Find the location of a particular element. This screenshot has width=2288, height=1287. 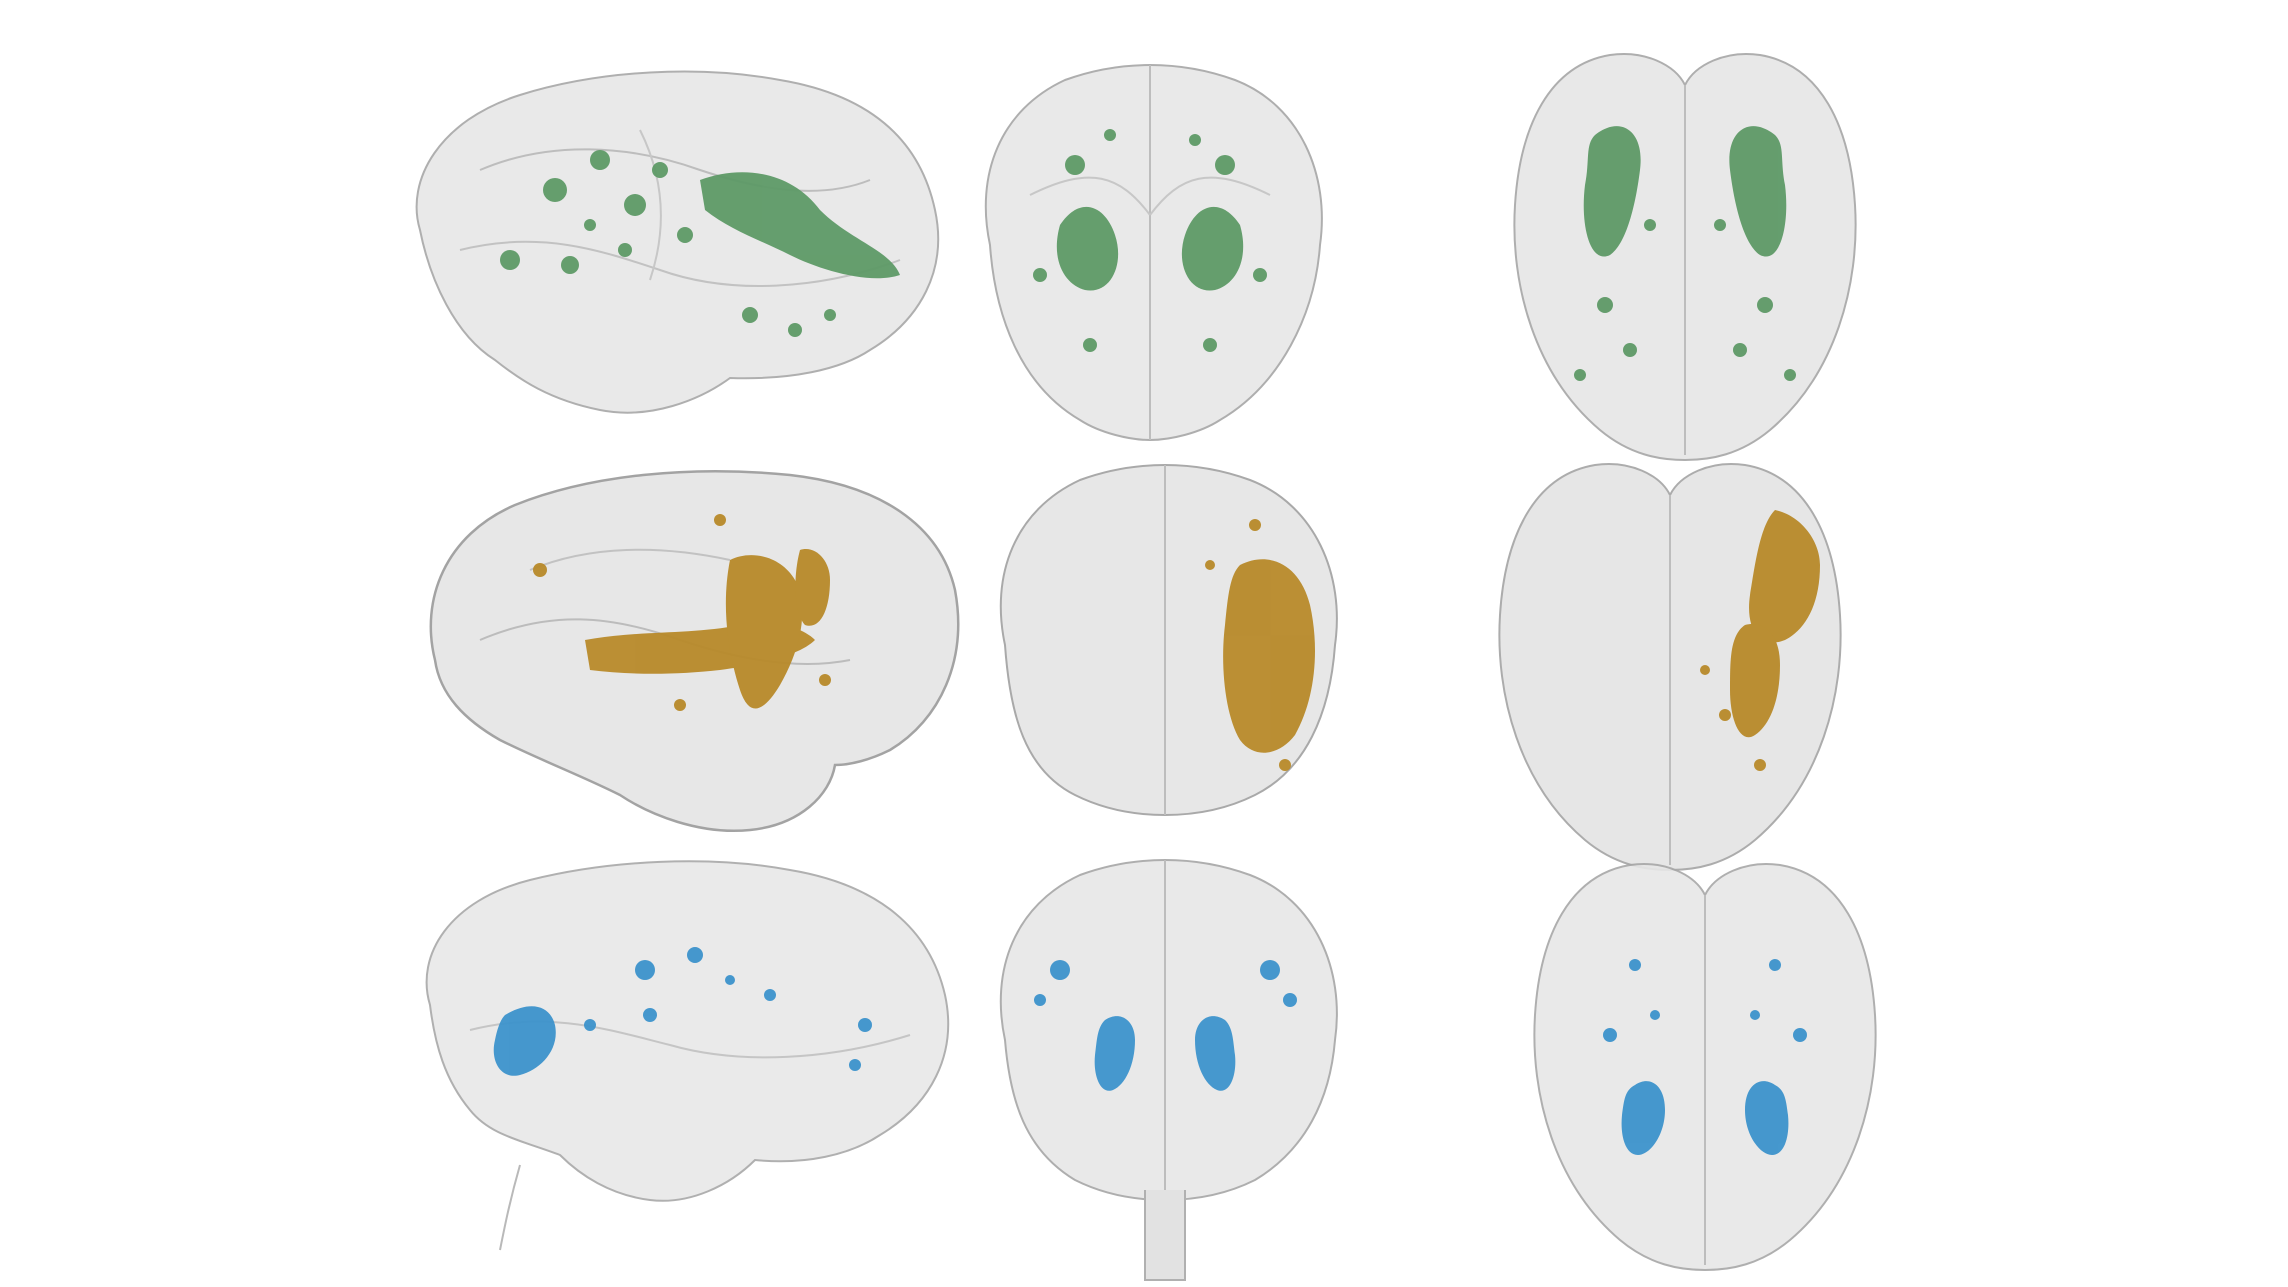

panel-row1-coronal is located at coordinates (1153, 253).